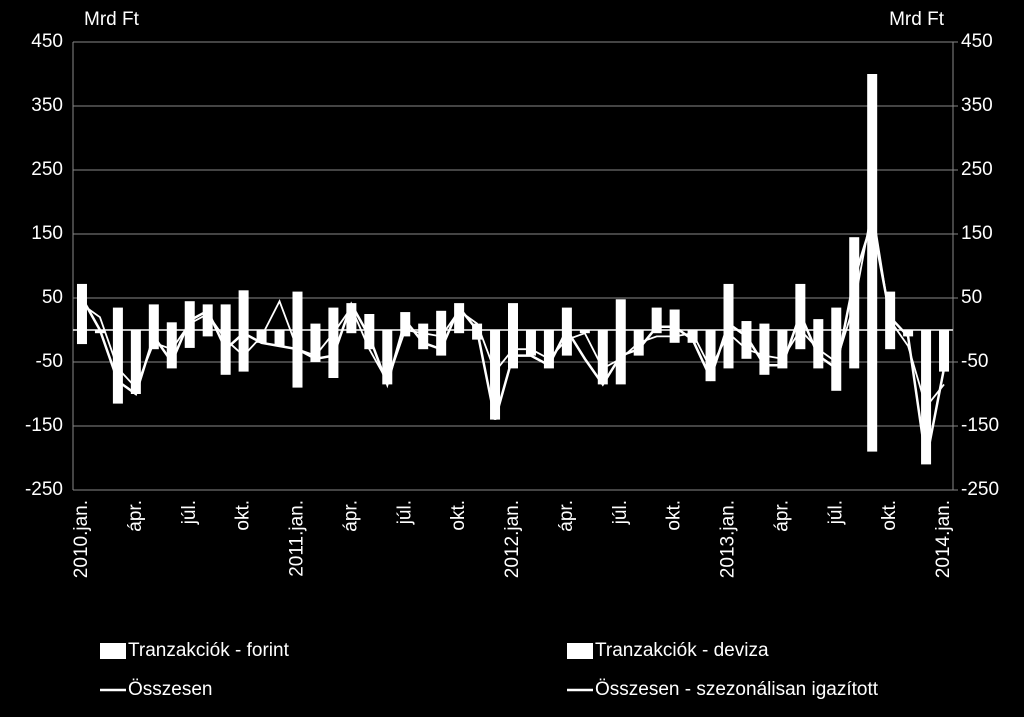  Describe the element at coordinates (297, 538) in the screenshot. I see `x-tick-label: 2011.jan.` at that location.